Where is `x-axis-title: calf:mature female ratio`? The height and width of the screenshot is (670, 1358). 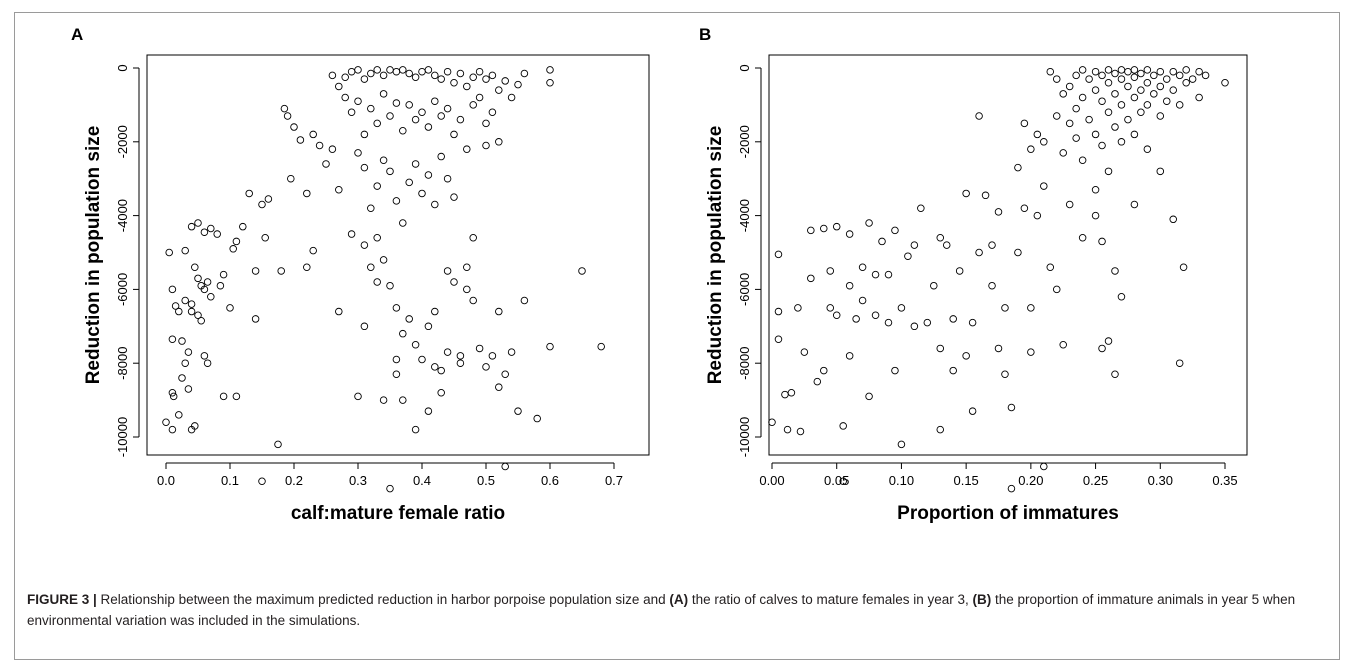
x-axis-title: calf:mature female ratio is located at coordinates (398, 513).